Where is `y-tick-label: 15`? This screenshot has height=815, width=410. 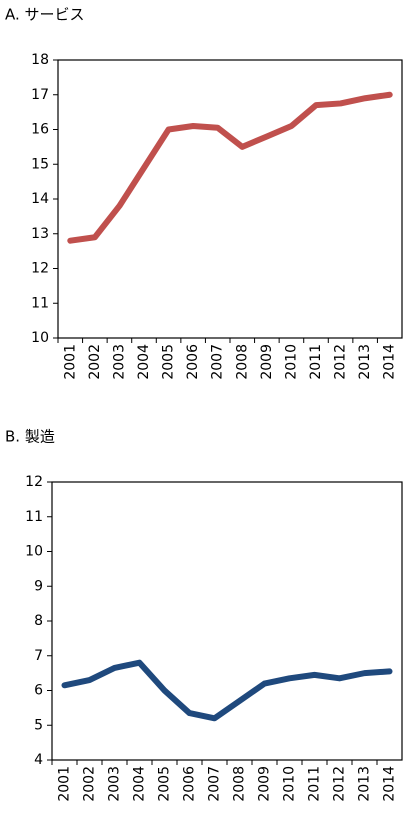 y-tick-label: 15 is located at coordinates (40, 164).